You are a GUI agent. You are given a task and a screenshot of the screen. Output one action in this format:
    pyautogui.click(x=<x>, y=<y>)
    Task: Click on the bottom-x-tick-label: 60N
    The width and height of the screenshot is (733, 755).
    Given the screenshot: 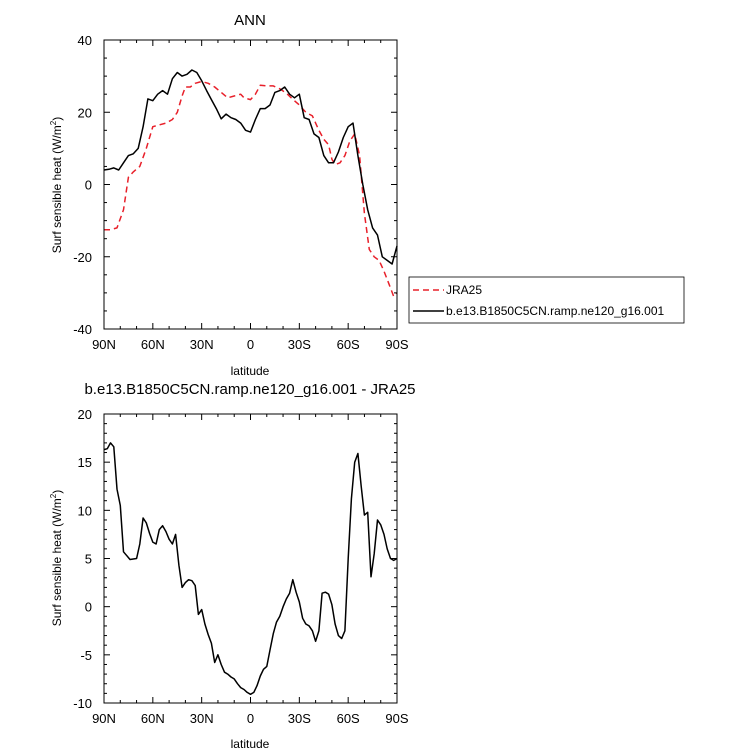 What is the action you would take?
    pyautogui.click(x=153, y=718)
    